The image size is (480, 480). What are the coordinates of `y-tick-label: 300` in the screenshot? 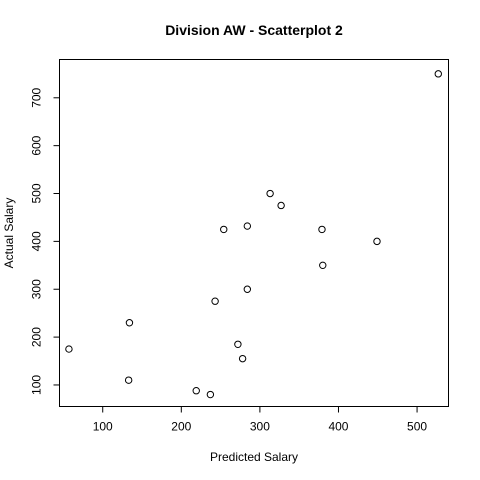 It's located at (37, 289).